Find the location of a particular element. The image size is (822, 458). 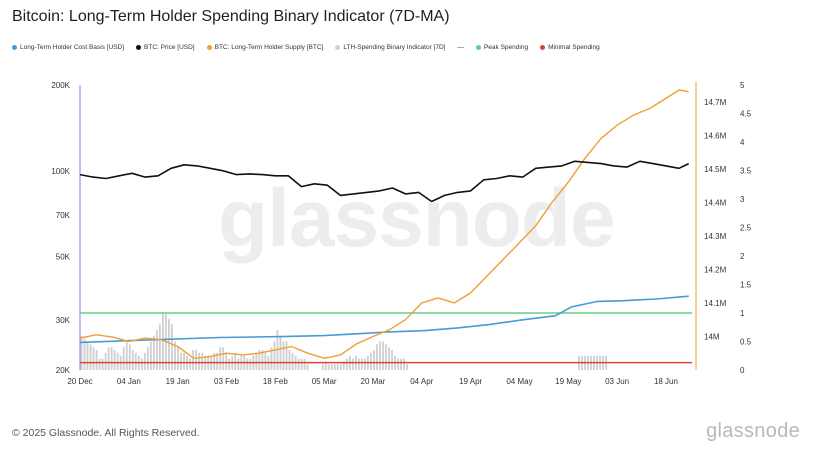

y-left-tick-label: 70K is located at coordinates (63, 215).